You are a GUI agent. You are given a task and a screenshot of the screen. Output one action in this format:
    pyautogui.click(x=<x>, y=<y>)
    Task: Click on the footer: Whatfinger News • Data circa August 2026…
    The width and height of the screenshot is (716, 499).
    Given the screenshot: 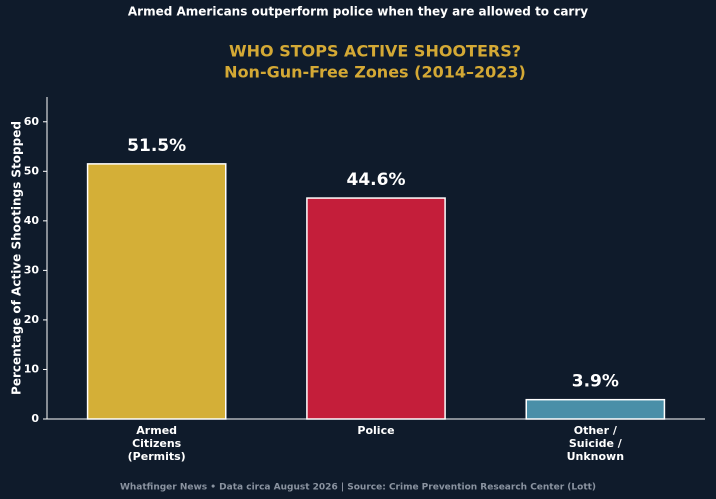 What is the action you would take?
    pyautogui.click(x=358, y=488)
    